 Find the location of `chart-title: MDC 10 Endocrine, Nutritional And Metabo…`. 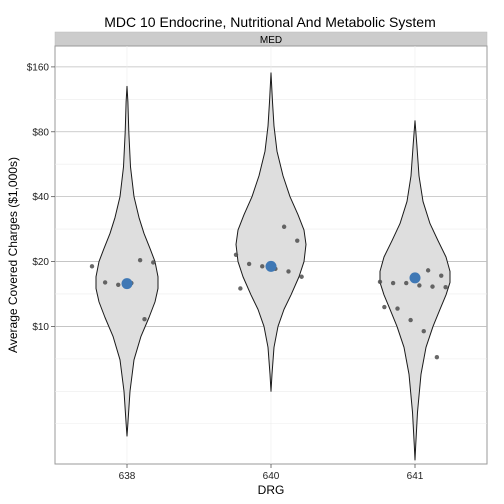

chart-title: MDC 10 Endocrine, Nutritional And Metabo… is located at coordinates (269, 22).